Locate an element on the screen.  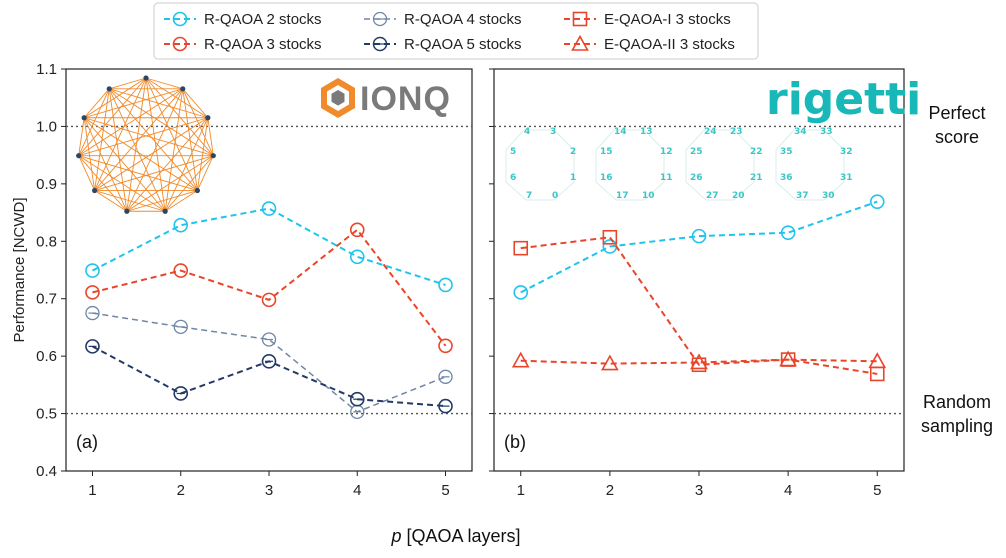
legend-label-r5: R-QAOA 5 stocks is located at coordinates (463, 44).